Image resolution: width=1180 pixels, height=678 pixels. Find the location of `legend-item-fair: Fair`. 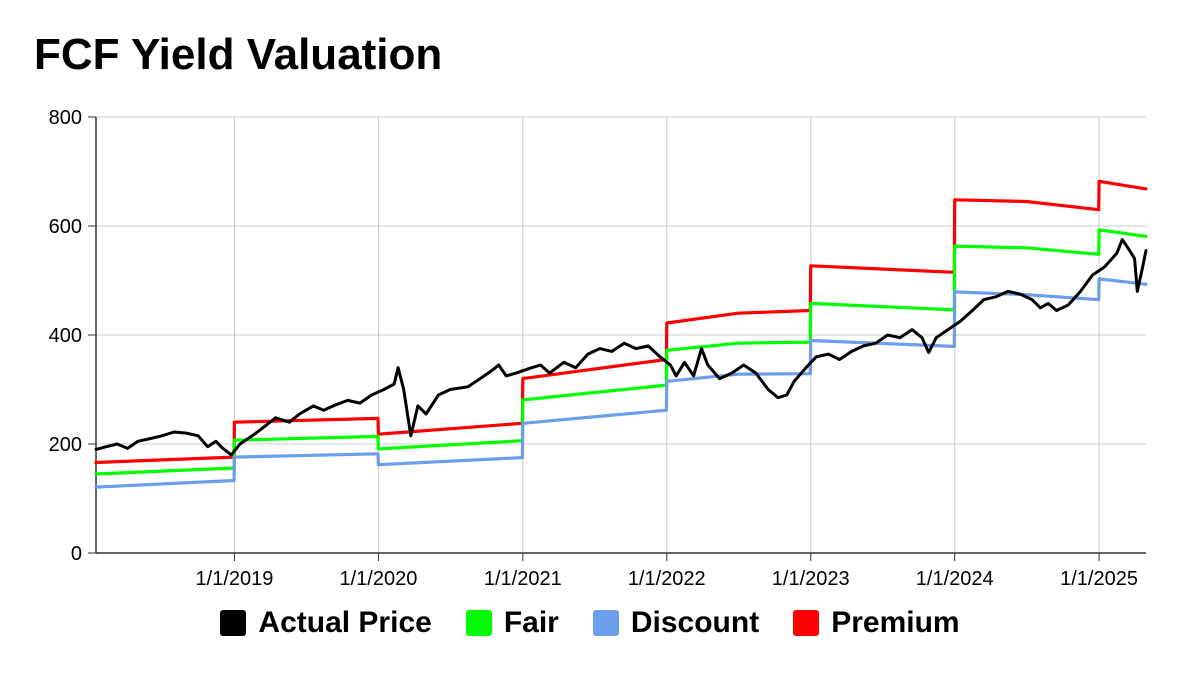

legend-item-fair: Fair is located at coordinates (512, 623).